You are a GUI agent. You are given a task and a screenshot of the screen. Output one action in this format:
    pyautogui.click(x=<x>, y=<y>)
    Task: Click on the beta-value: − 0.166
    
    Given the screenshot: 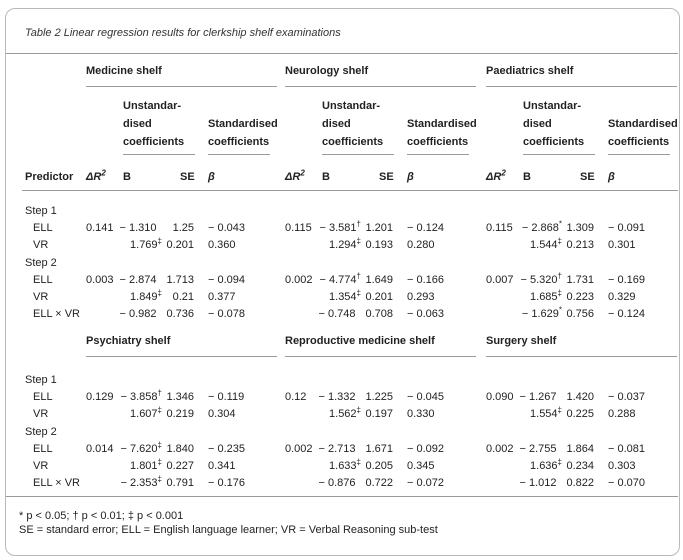 What is the action you would take?
    pyautogui.click(x=426, y=280)
    